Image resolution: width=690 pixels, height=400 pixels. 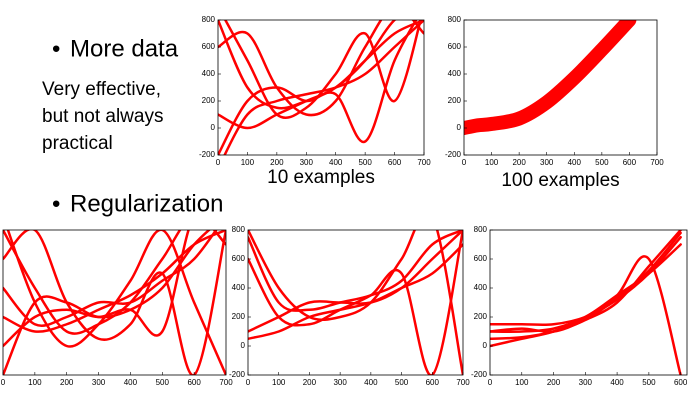 I want to click on bullet: Regularization, so click(x=146, y=203).